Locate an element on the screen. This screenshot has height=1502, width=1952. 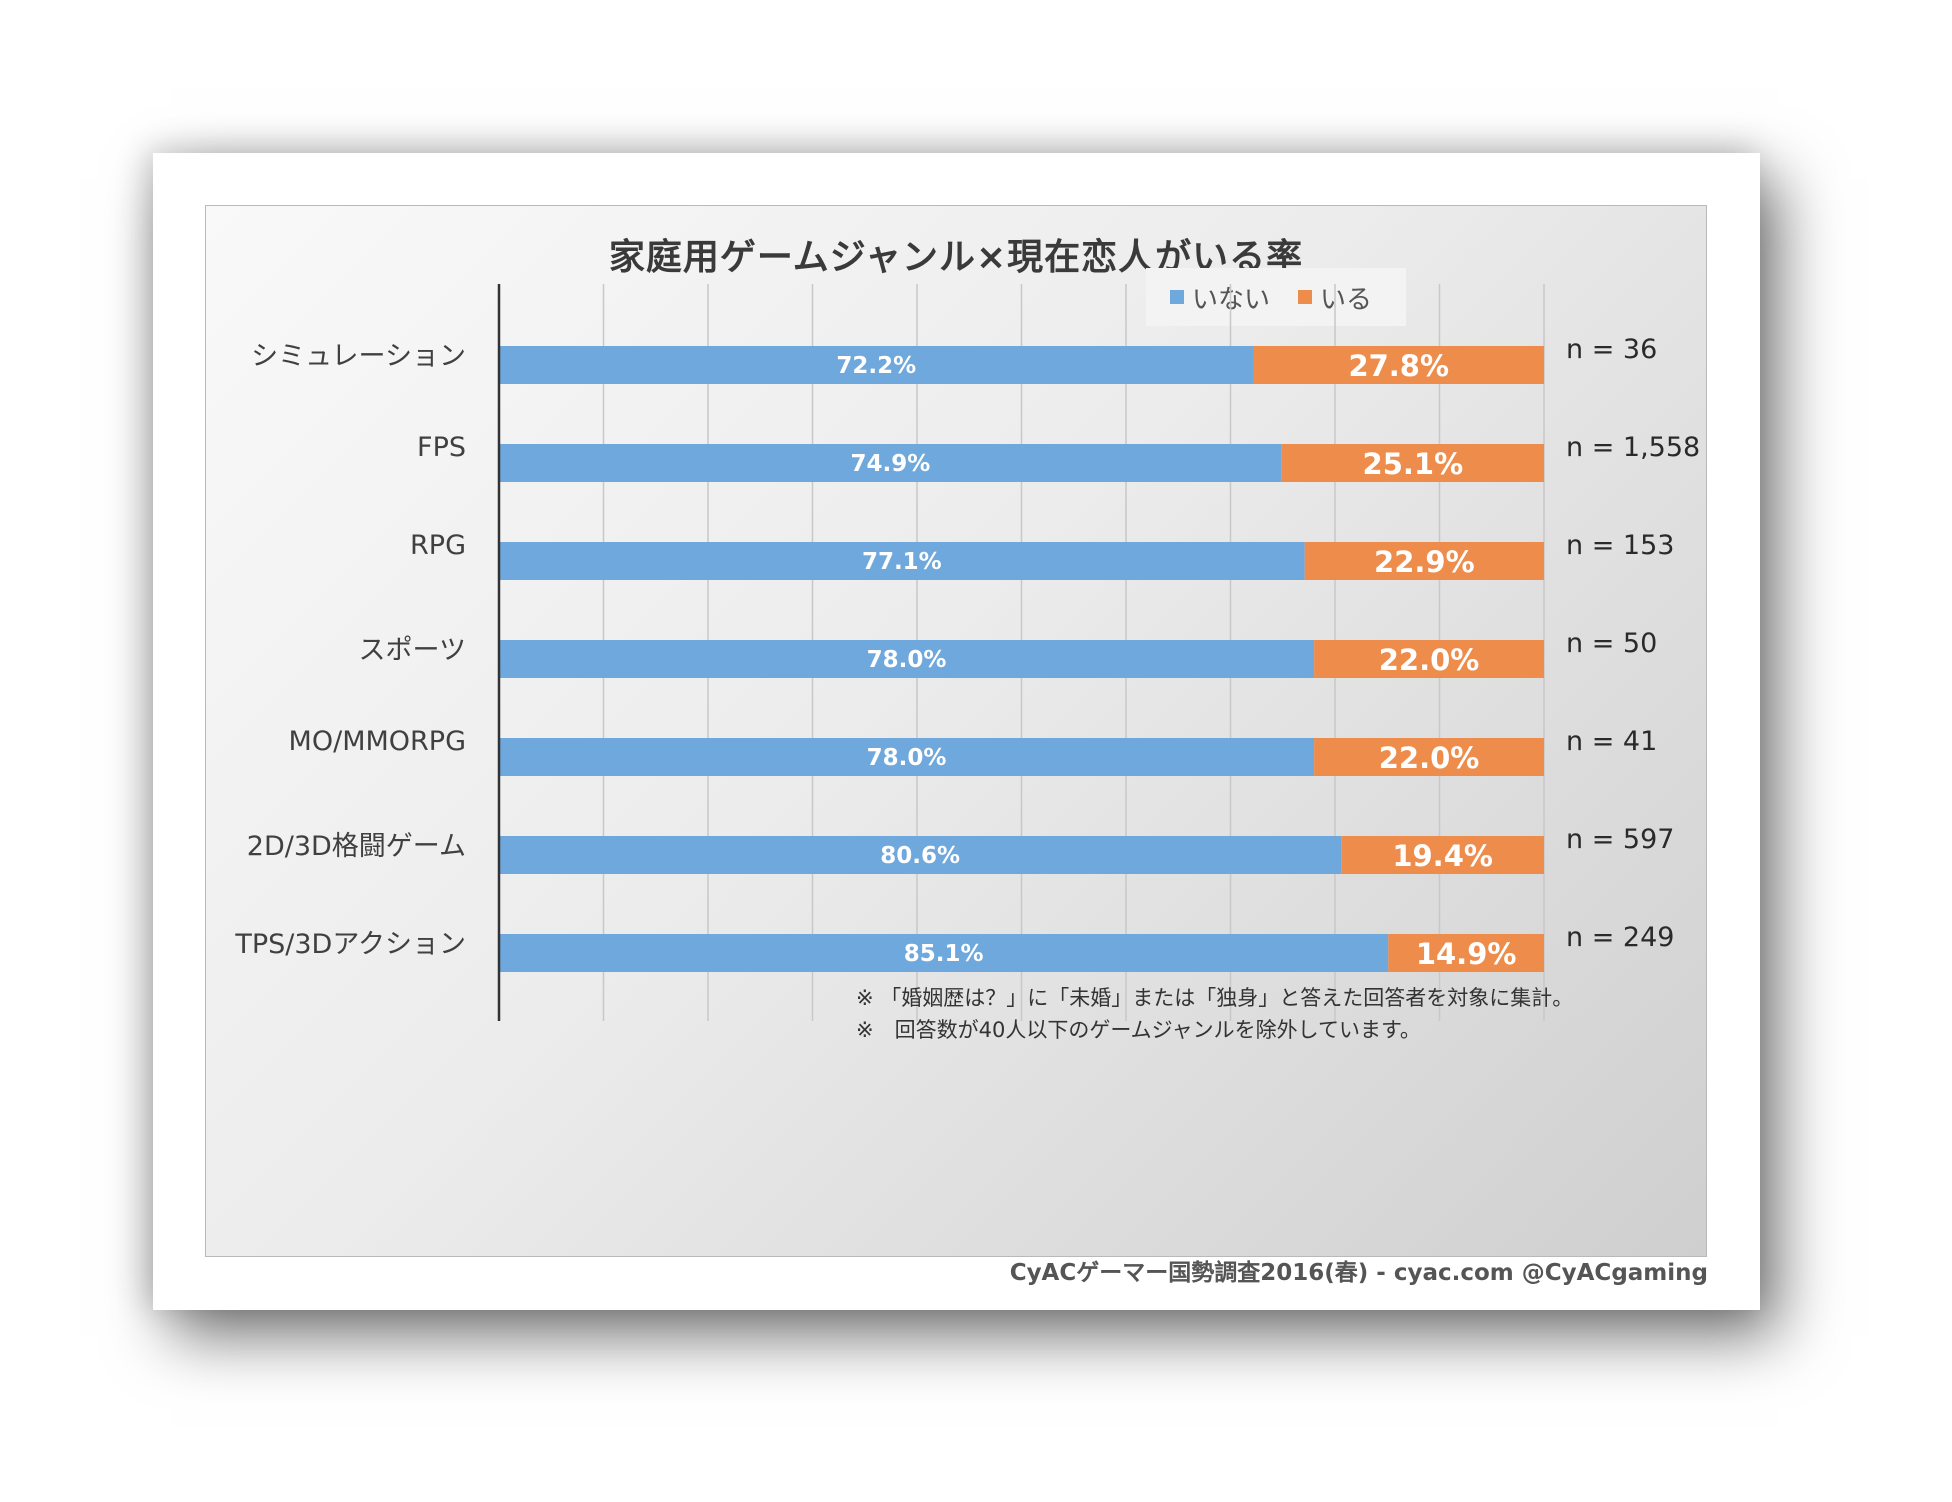
data-label: 25.1% is located at coordinates (1413, 464).